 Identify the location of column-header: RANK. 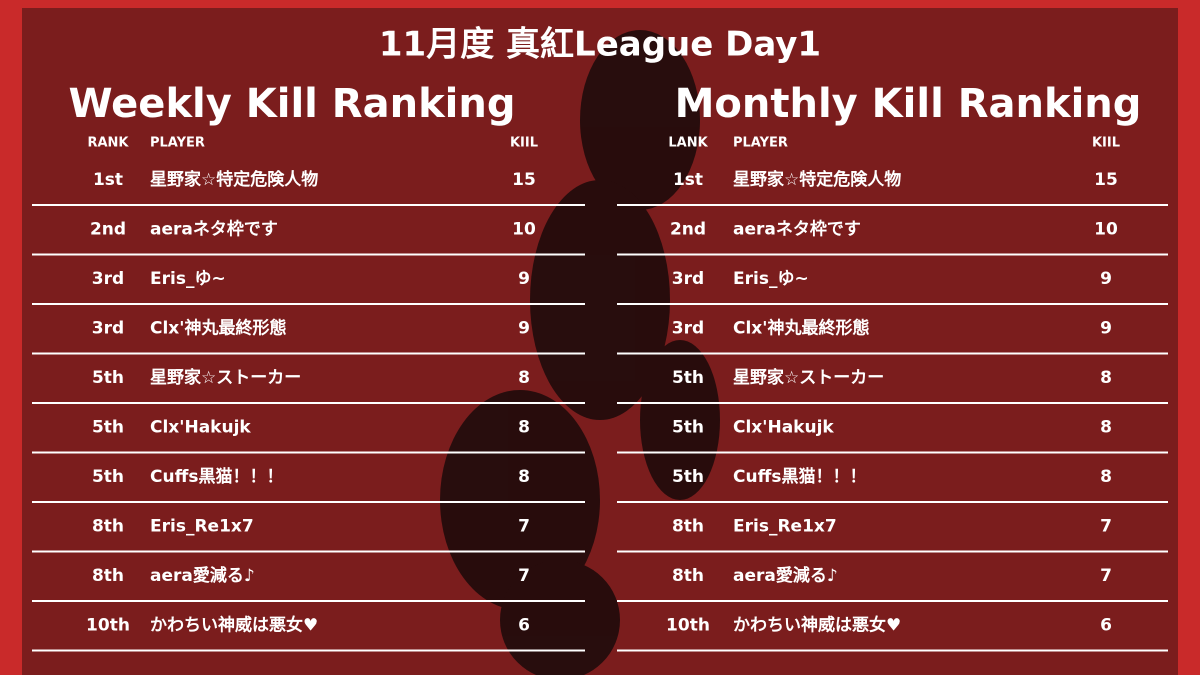
(108, 143).